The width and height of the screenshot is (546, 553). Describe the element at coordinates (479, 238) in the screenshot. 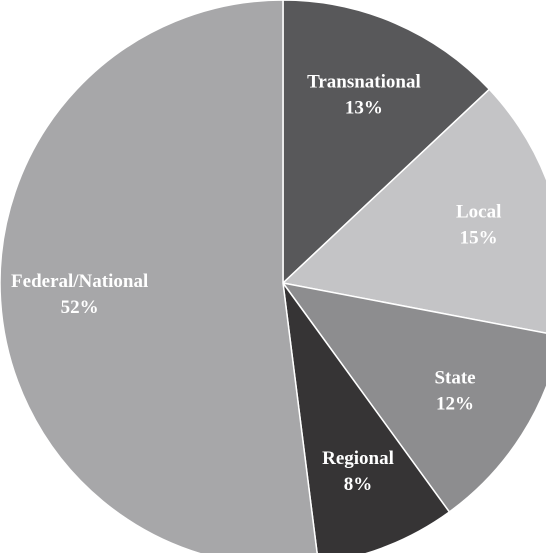

I see `slice-value-label: 15%` at that location.